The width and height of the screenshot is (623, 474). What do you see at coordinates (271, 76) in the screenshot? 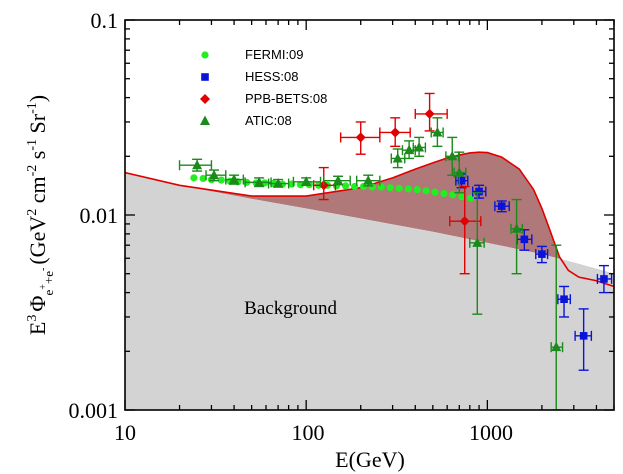
I see `legend-label-hess: HESS:08` at bounding box center [271, 76].